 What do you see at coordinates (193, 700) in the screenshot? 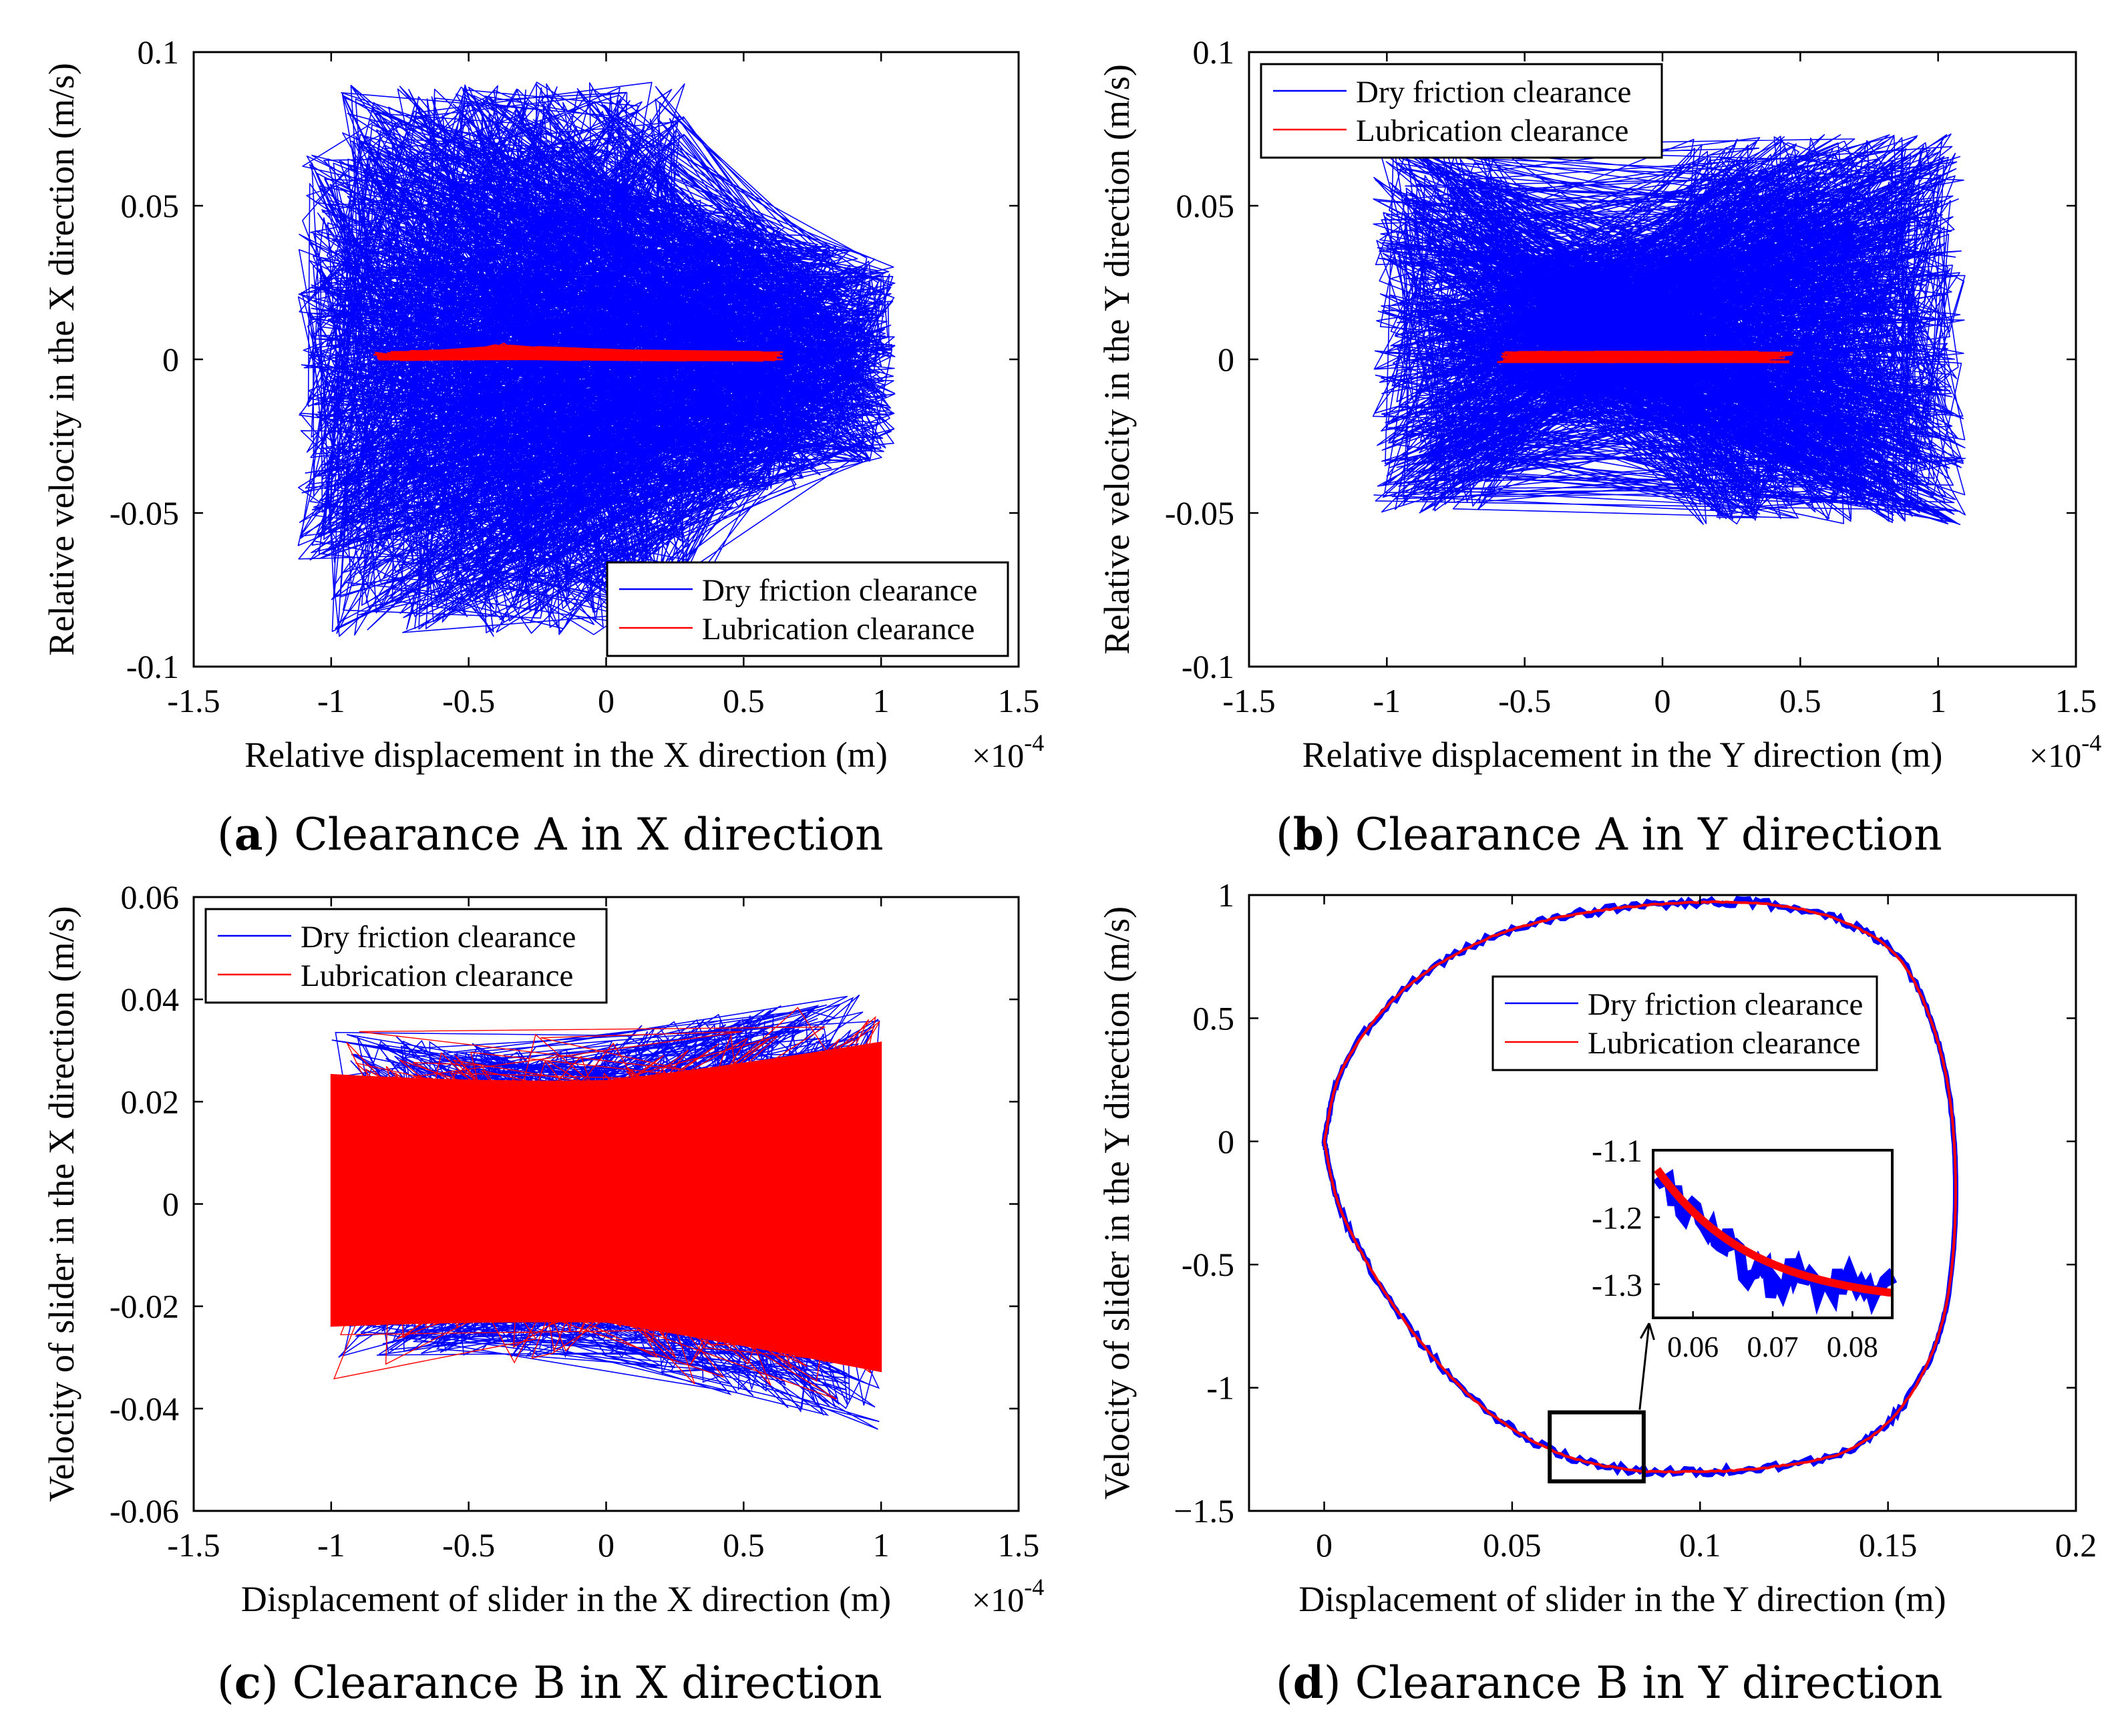
I see `x-tick-label-a-0: -1.5` at bounding box center [193, 700].